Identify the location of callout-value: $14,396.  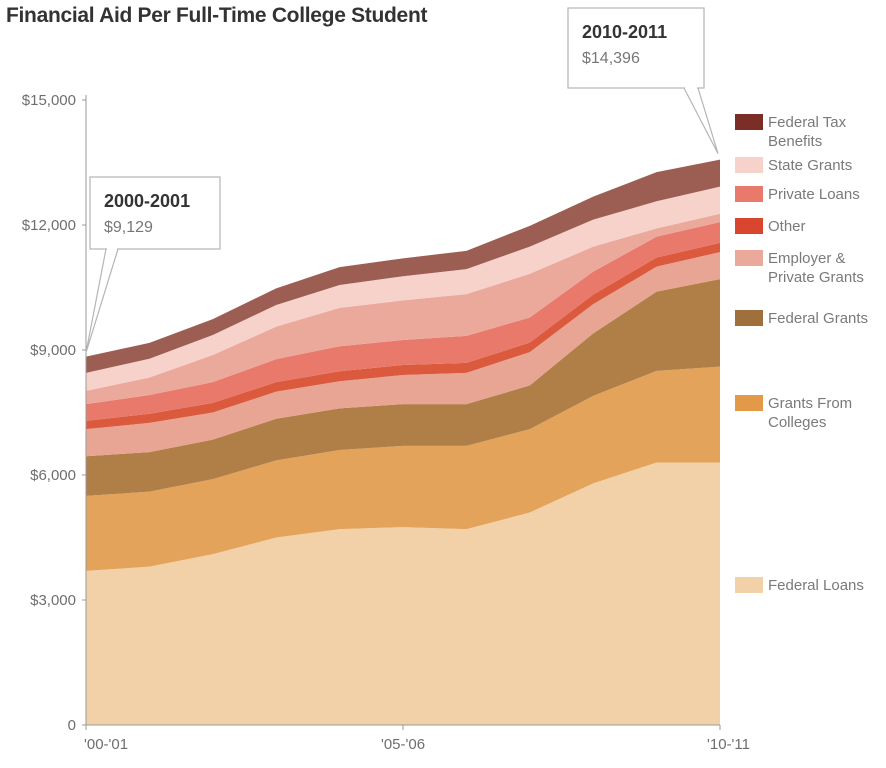
(611, 58).